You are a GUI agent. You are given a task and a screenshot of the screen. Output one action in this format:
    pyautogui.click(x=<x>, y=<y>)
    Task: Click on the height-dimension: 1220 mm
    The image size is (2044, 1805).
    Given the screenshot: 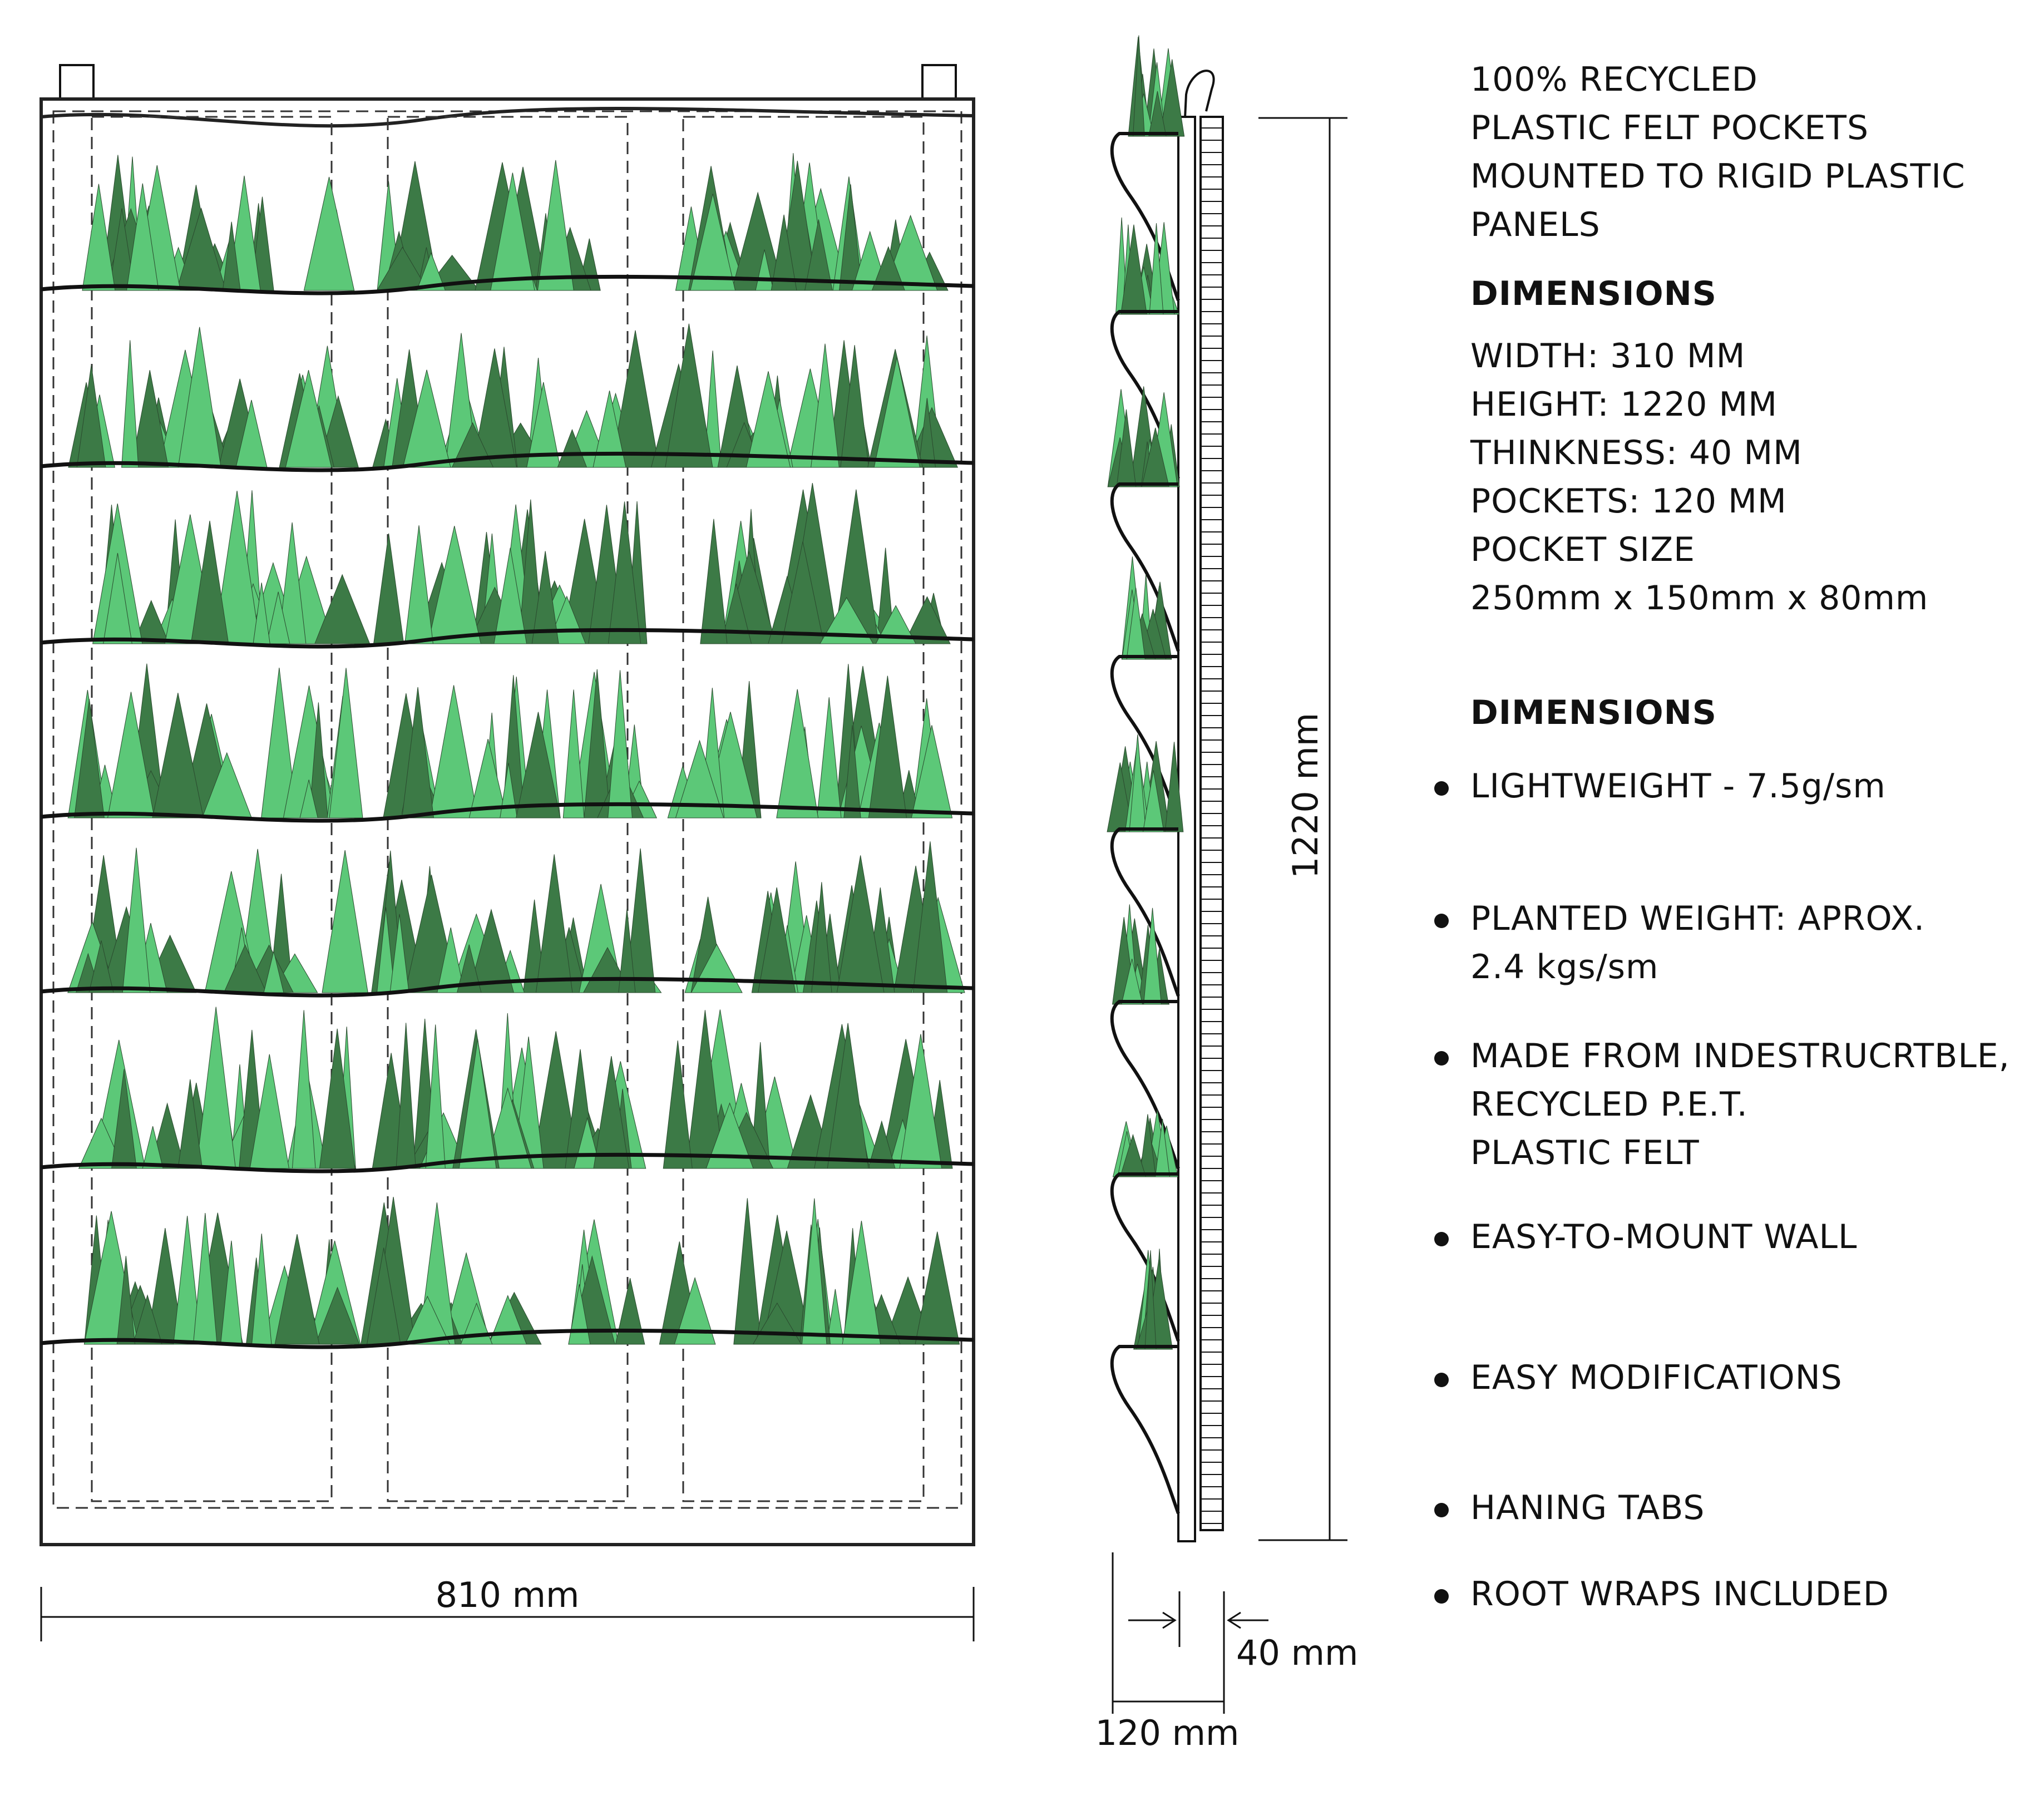 What is the action you would take?
    pyautogui.click(x=1302, y=829)
    